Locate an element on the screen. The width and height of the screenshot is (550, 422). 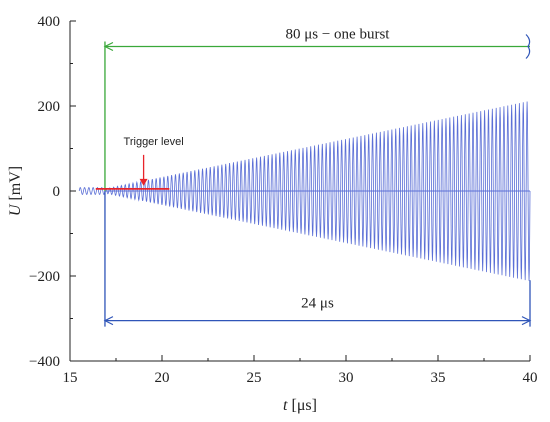
burst-span-brace is located at coordinates (528, 46).